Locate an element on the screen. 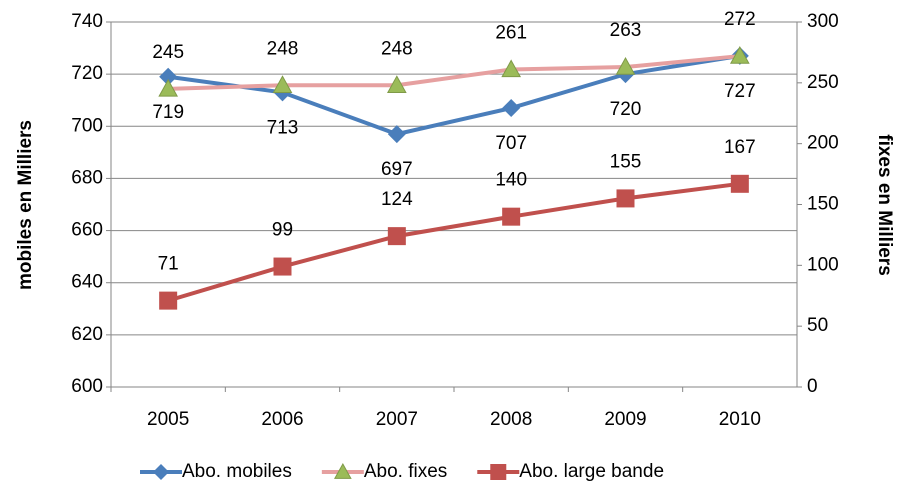 The image size is (897, 491). y-tick-label: 640 is located at coordinates (87, 282).